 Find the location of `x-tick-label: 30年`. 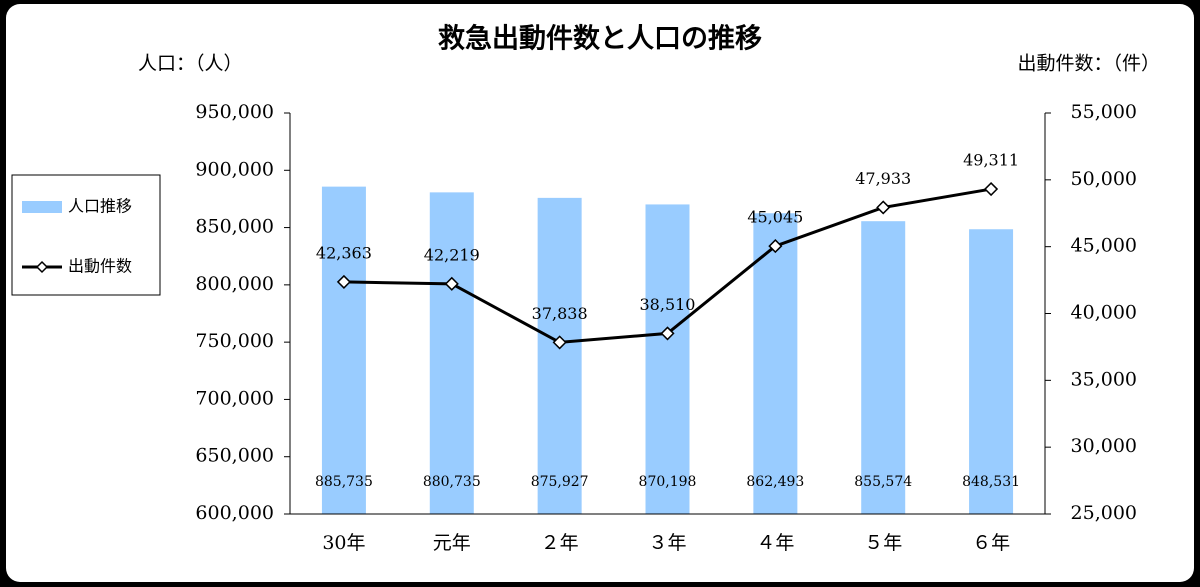

x-tick-label: 30年 is located at coordinates (343, 543).